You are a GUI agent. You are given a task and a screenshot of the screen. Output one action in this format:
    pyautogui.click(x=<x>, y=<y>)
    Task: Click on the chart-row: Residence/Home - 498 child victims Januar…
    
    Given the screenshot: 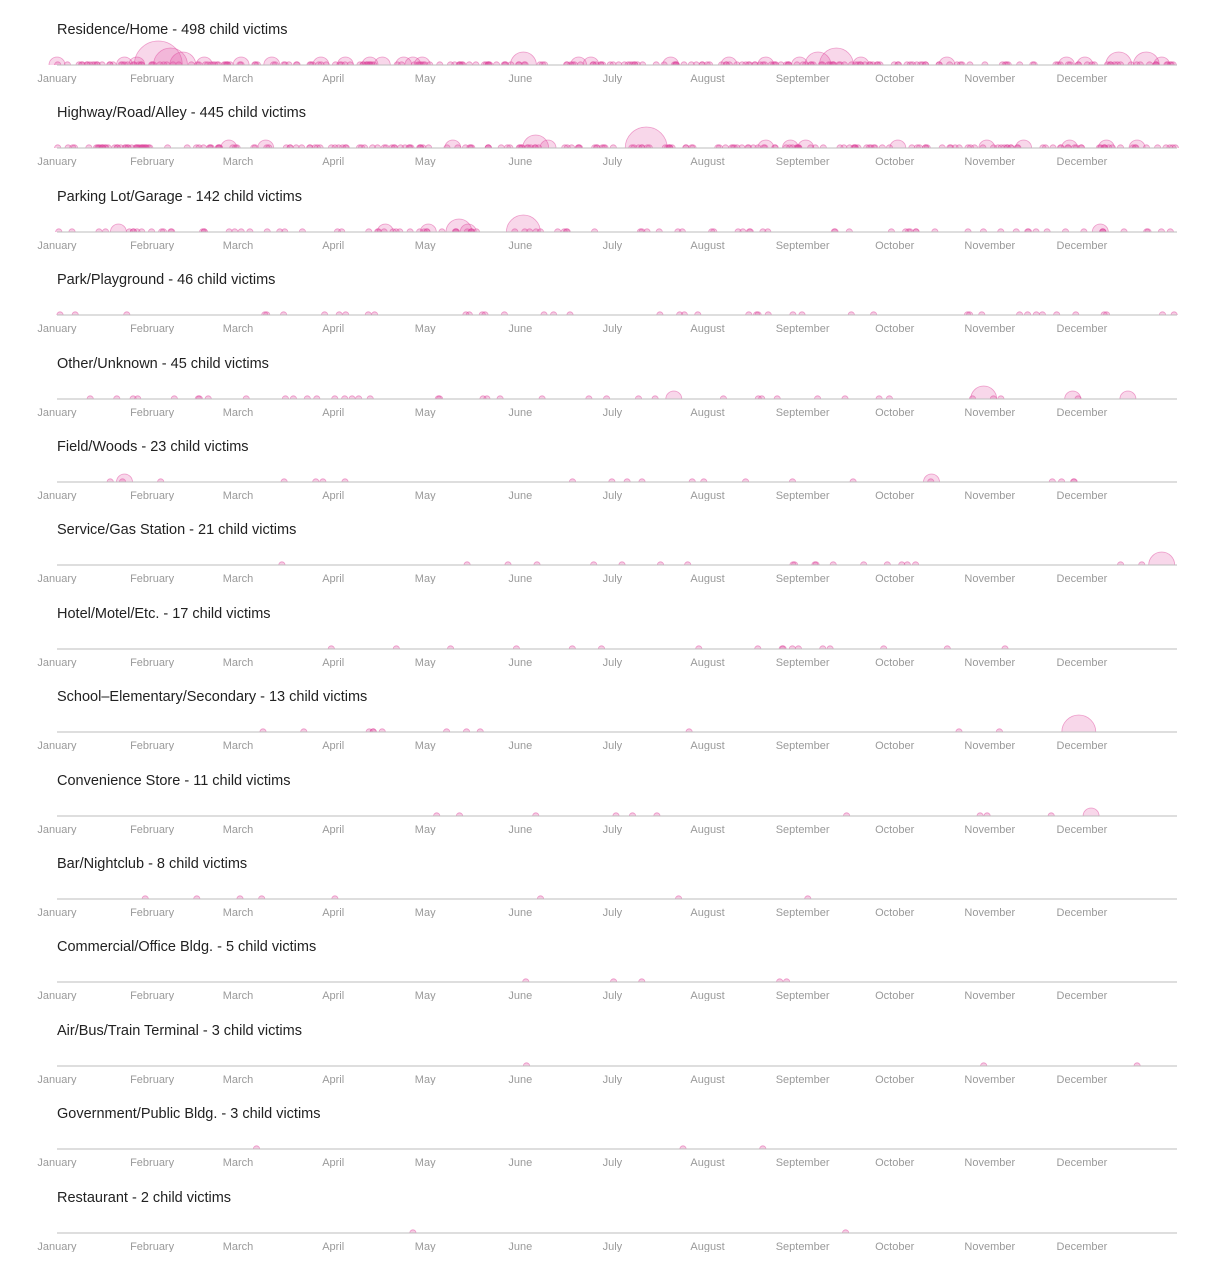 What is the action you would take?
    pyautogui.click(x=608, y=42)
    